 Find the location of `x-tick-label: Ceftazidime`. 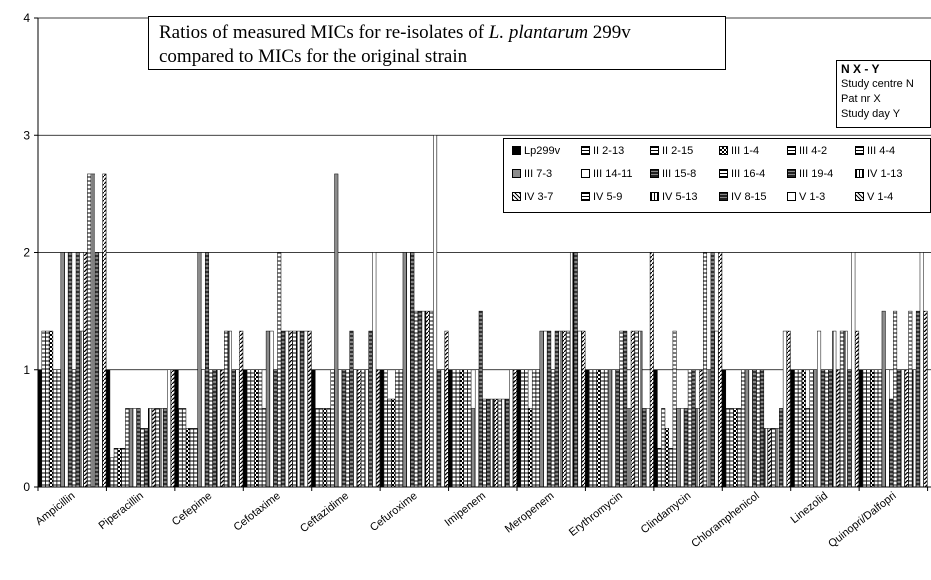

x-tick-label: Ceftazidime is located at coordinates (324, 512).